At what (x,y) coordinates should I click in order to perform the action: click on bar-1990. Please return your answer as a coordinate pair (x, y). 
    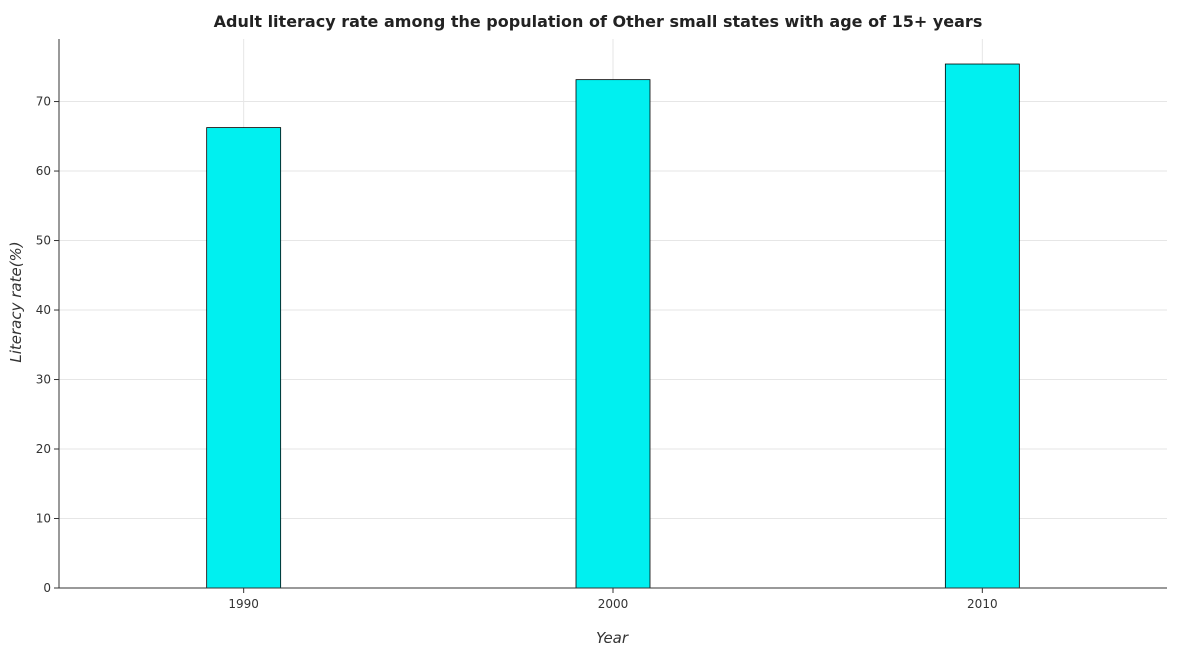
    Looking at the image, I should click on (244, 358).